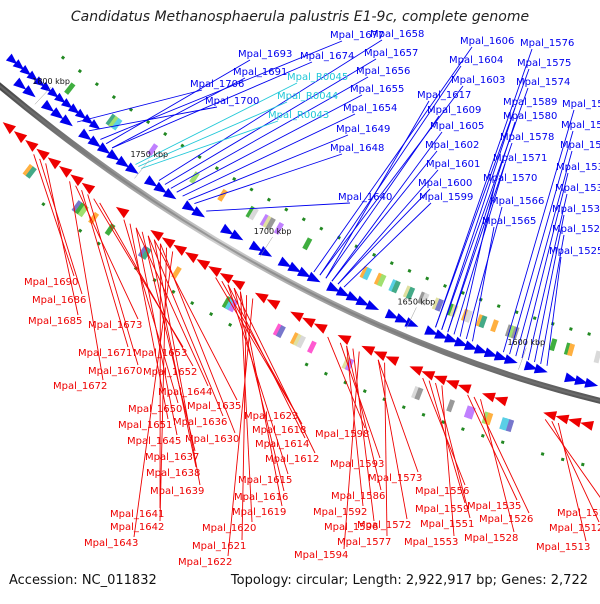 This screenshot has width=600, height=604. I want to click on accession-text: Accession: NC_011832, so click(83, 580).